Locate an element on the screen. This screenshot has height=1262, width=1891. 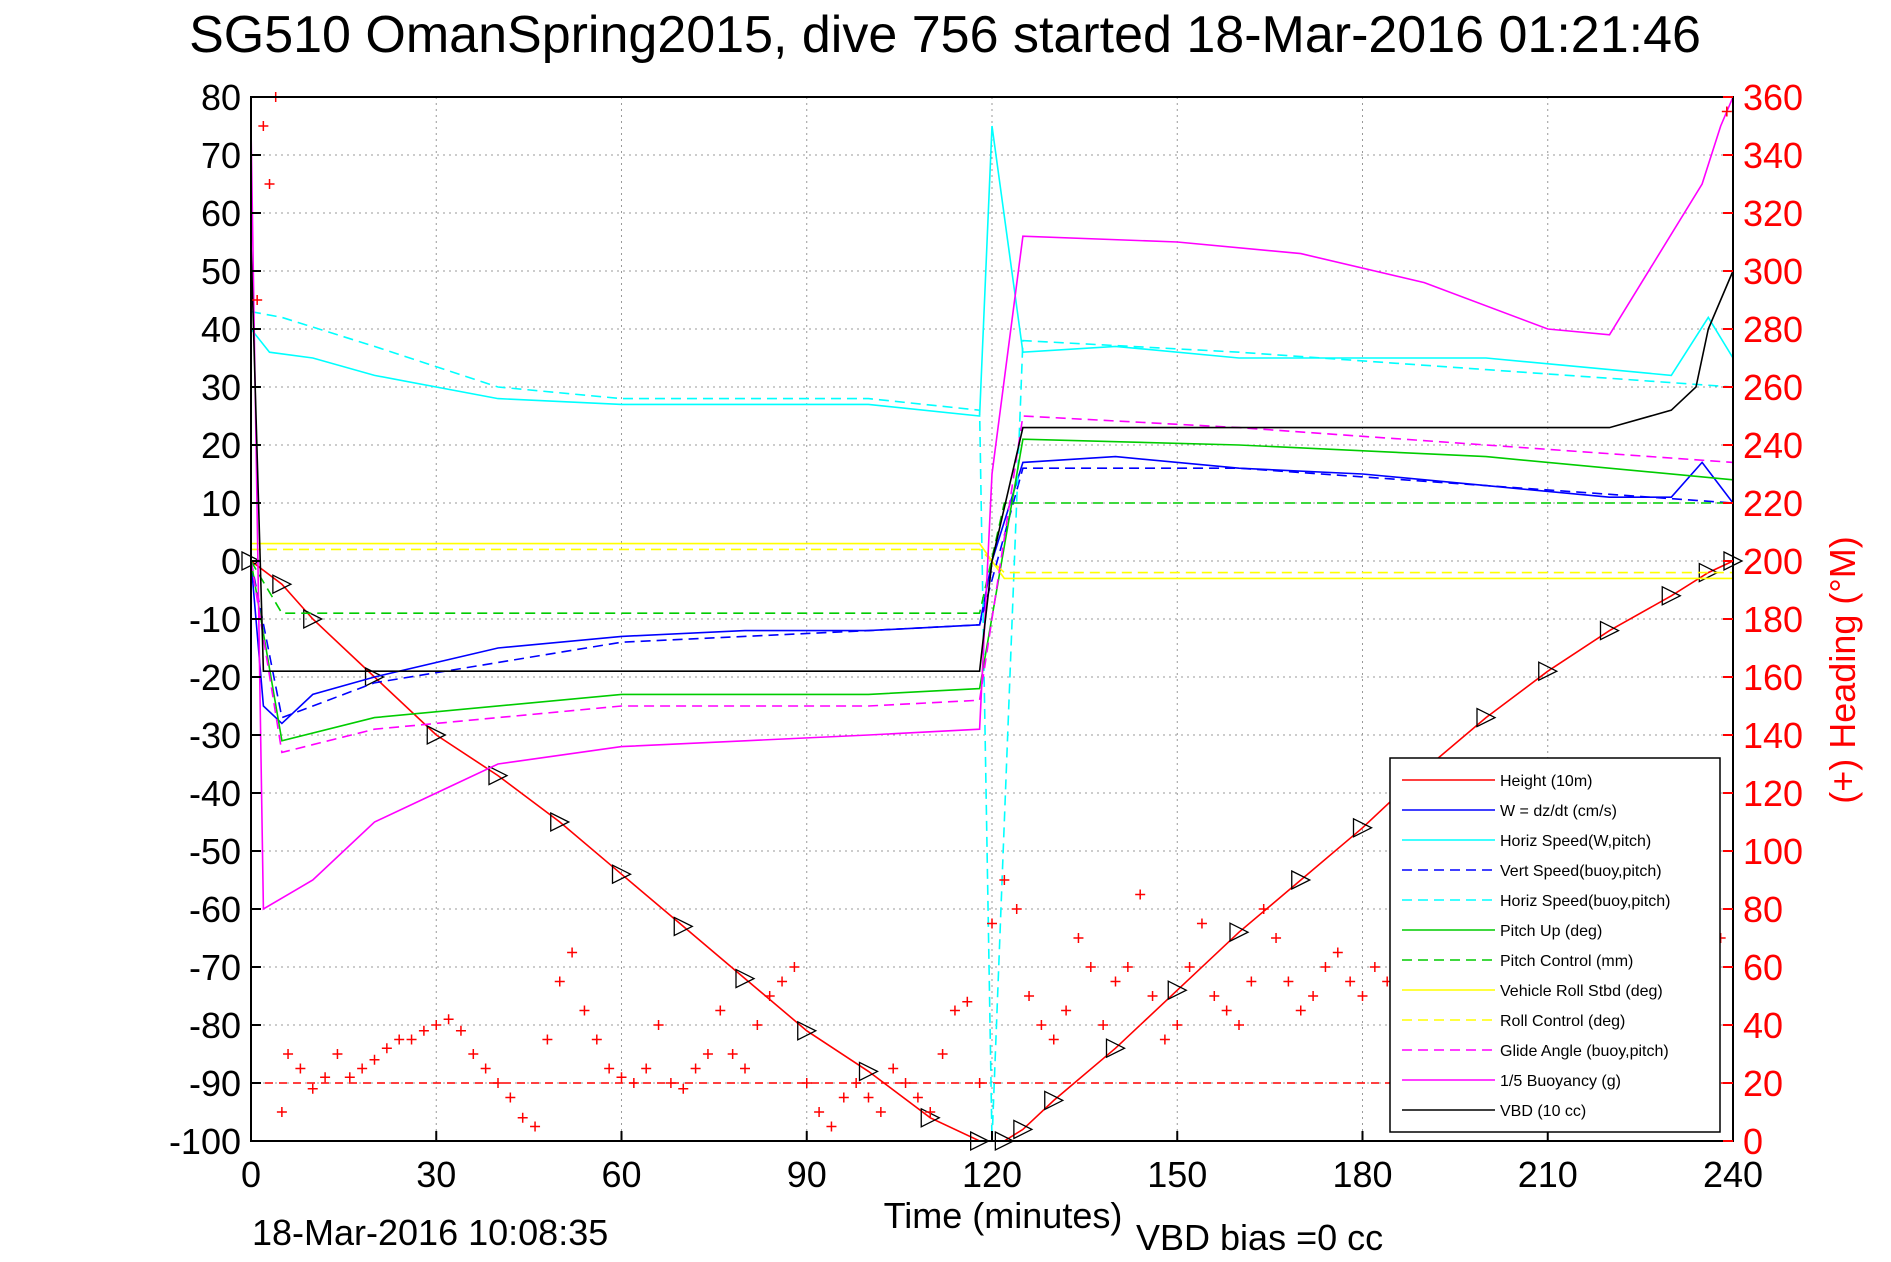
legend-label: Horiz Speed(buoy,pitch) is located at coordinates (1585, 901).